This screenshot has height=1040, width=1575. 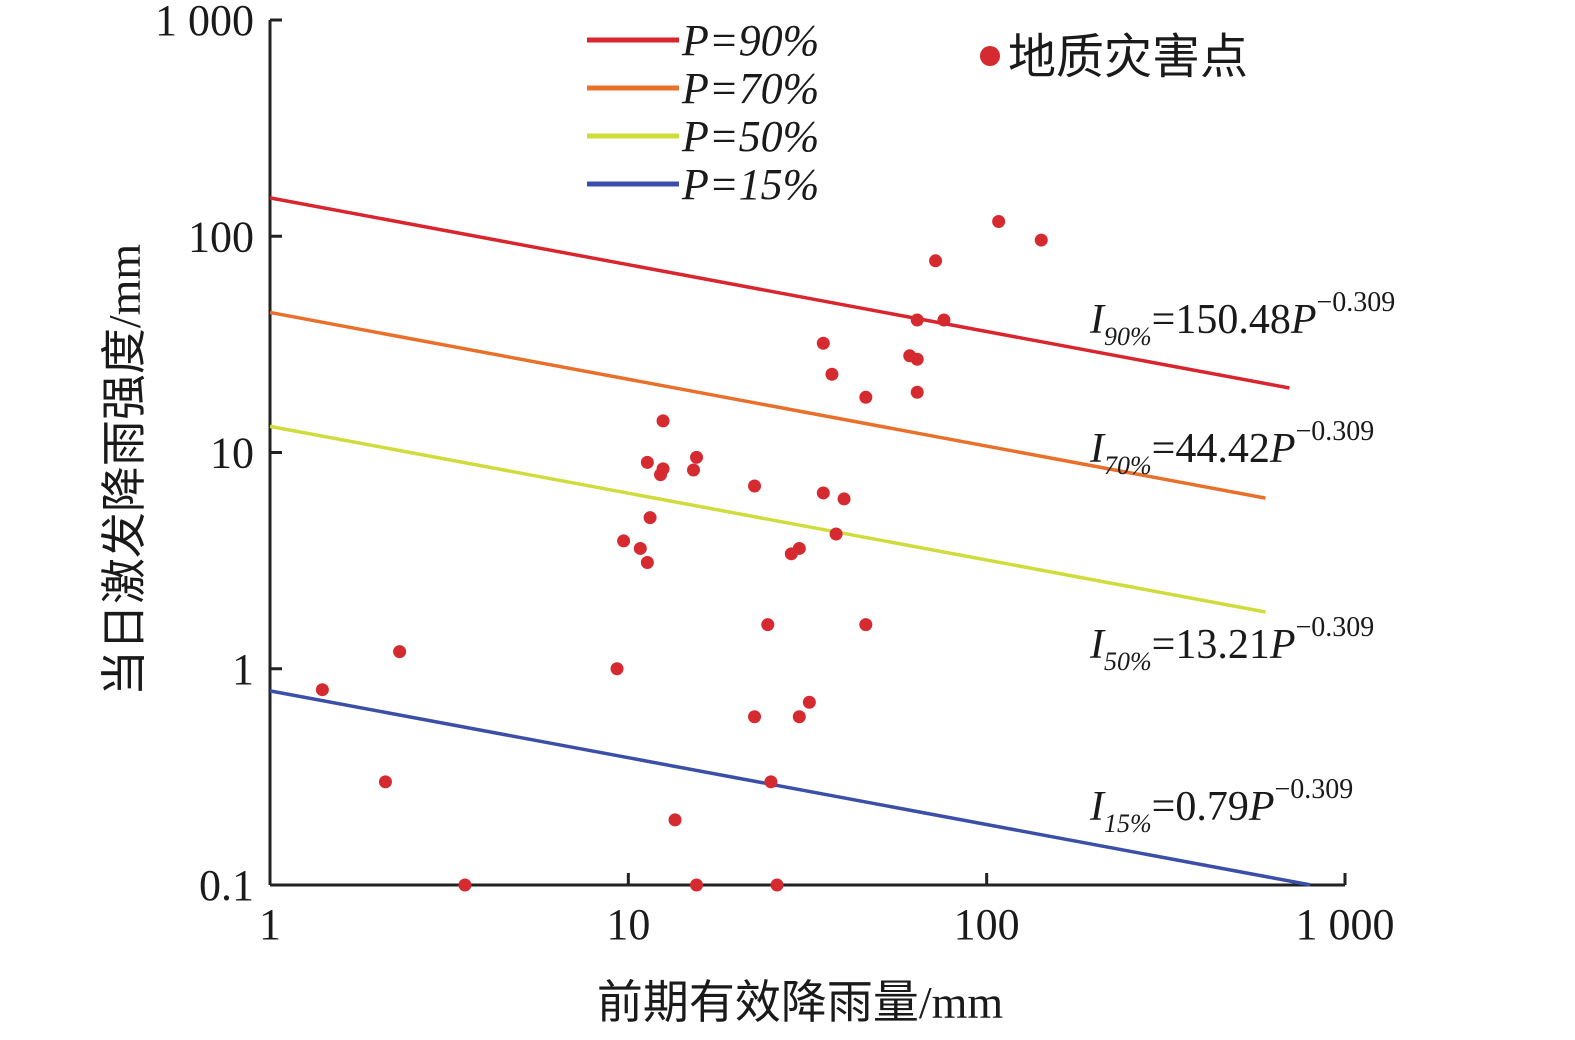 What do you see at coordinates (1221, 806) in the screenshot?
I see `equation-3: I15%=0.79P−0.309` at bounding box center [1221, 806].